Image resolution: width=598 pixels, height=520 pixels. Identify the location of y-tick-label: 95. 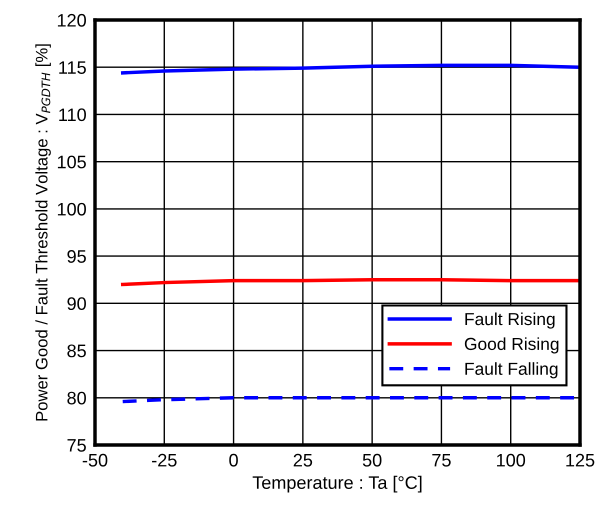
(76, 256).